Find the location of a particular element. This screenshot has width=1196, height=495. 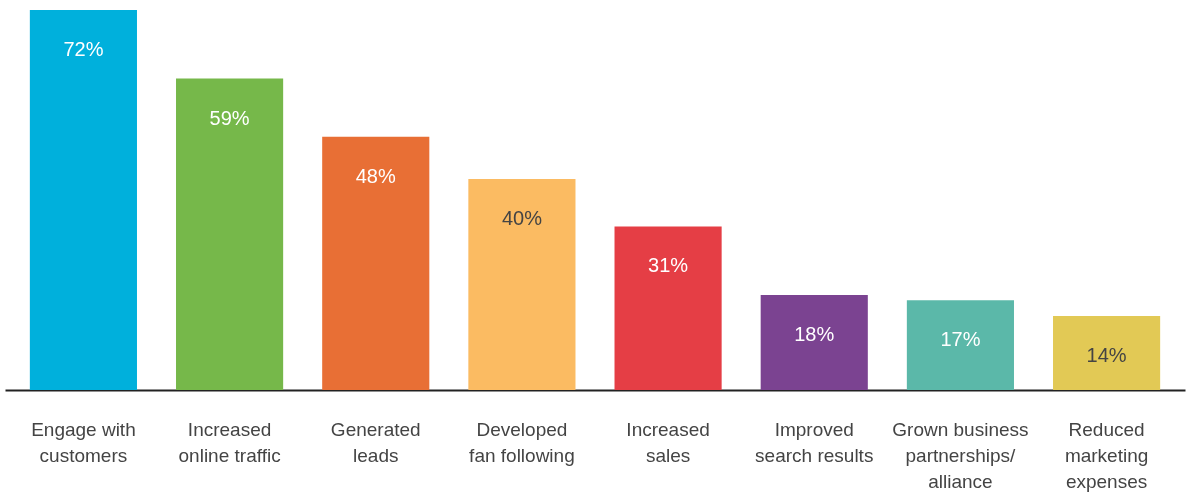

data-label: 48% is located at coordinates (375, 175).